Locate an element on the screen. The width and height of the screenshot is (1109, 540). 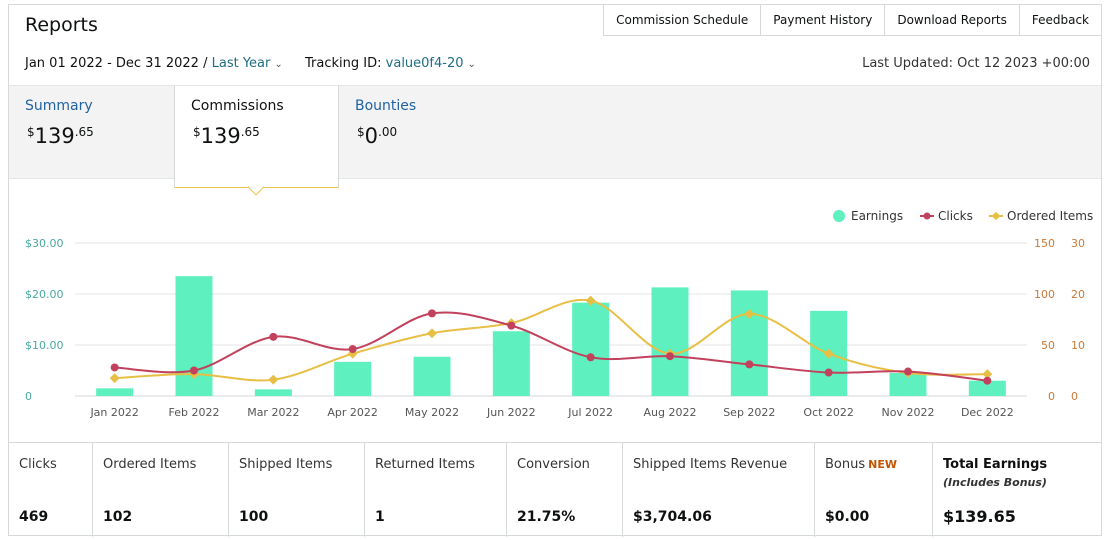
y-left-tick-label: $30.00 is located at coordinates (44, 243).